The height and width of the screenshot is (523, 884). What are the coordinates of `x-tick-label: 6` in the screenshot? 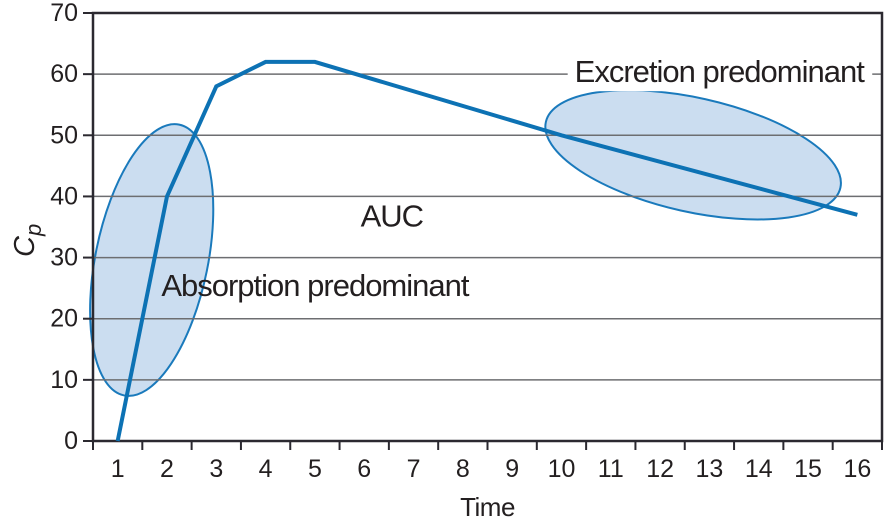 It's located at (364, 469).